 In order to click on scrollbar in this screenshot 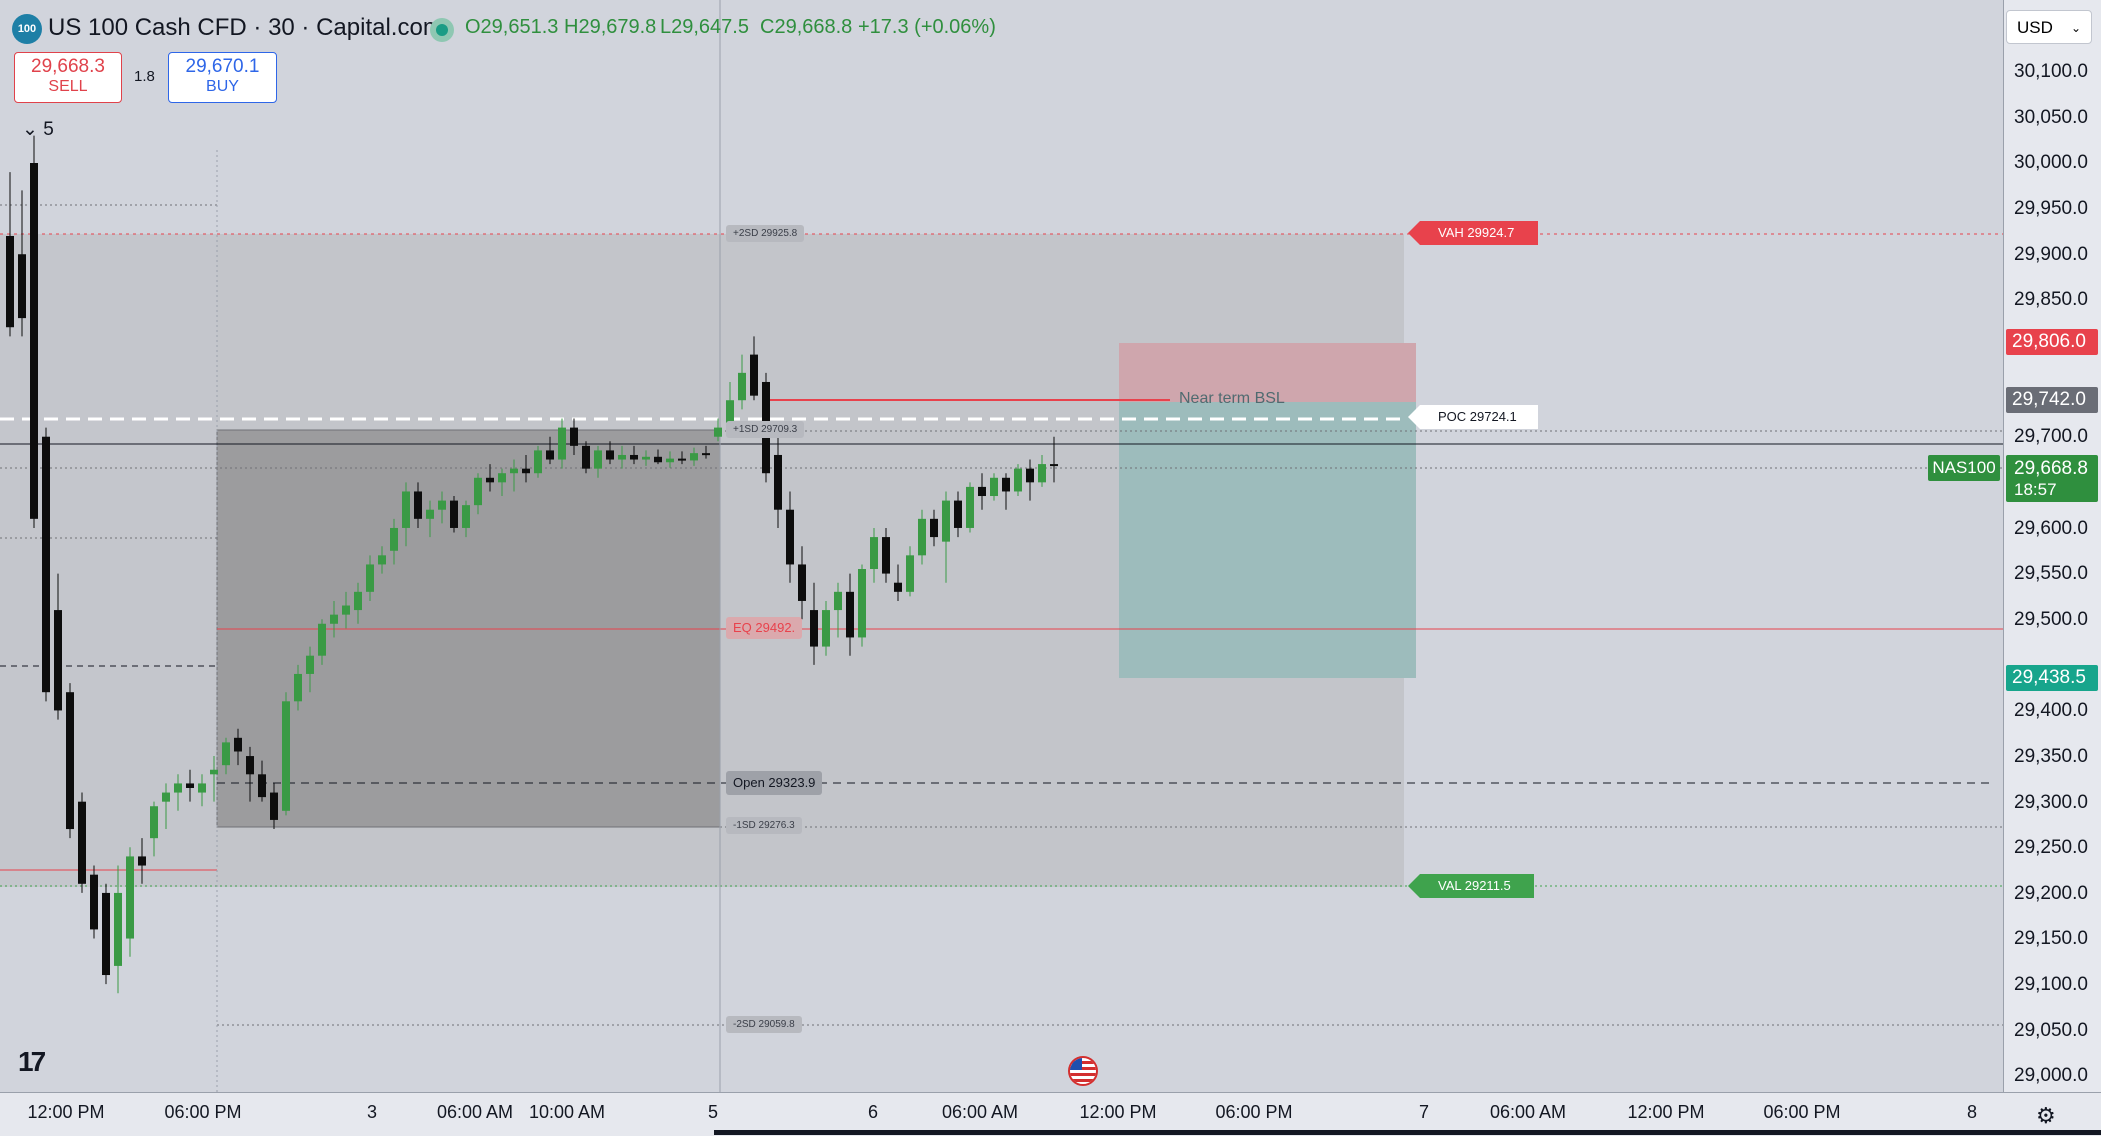, I will do `click(1407, 1132)`.